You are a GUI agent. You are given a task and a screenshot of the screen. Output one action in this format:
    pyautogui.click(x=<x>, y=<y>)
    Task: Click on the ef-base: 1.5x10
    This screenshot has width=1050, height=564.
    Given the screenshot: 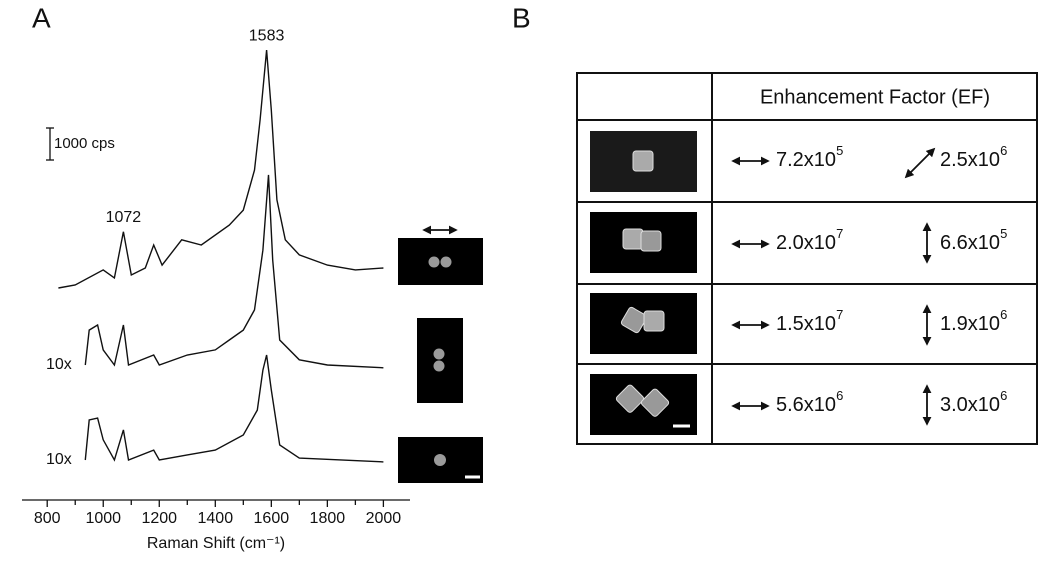 What is the action you would take?
    pyautogui.click(x=806, y=324)
    